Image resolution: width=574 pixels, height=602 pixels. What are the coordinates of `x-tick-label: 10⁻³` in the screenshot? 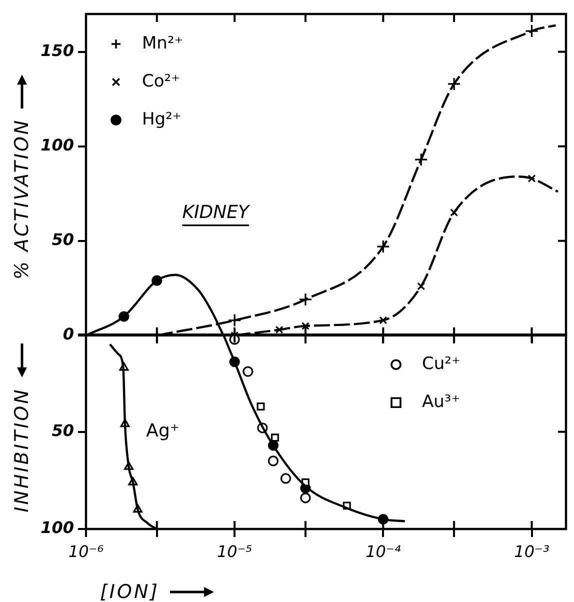 It's located at (532, 551).